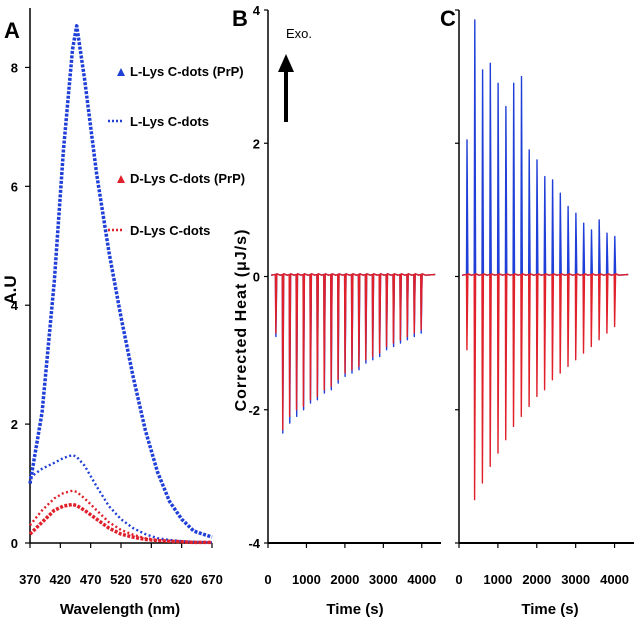  I want to click on panel-c-x-axis-label: Time (s), so click(549, 609).